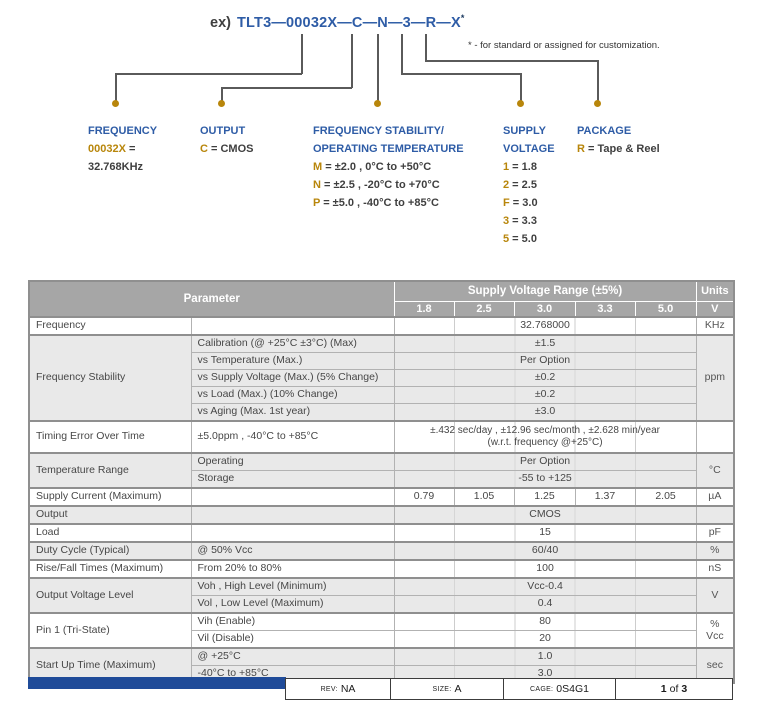 This screenshot has height=703, width=761. What do you see at coordinates (221, 103) in the screenshot?
I see `connector-dot-output` at bounding box center [221, 103].